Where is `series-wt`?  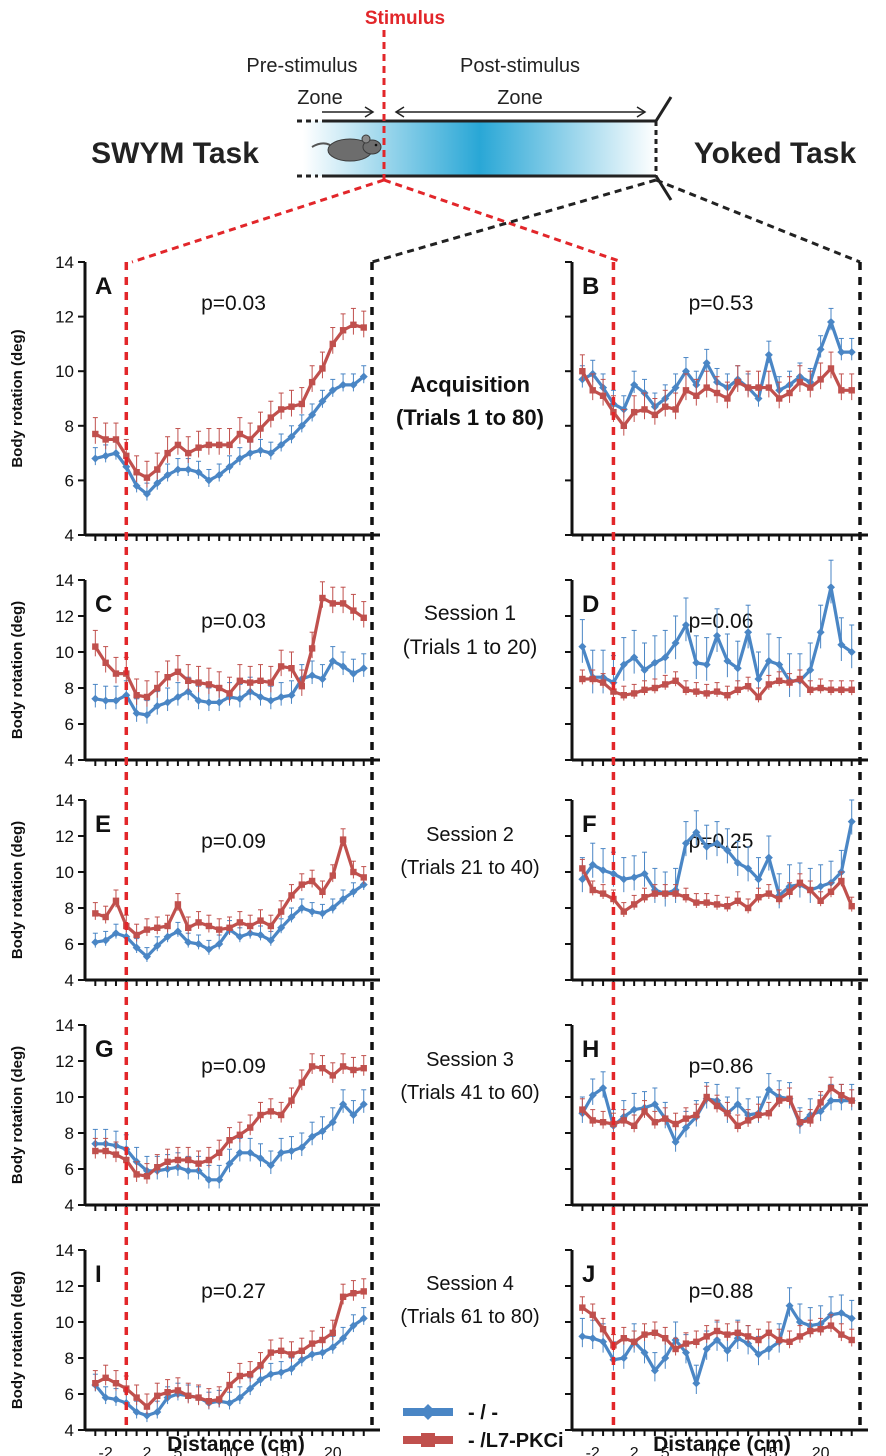 series-wt is located at coordinates (229, 1139).